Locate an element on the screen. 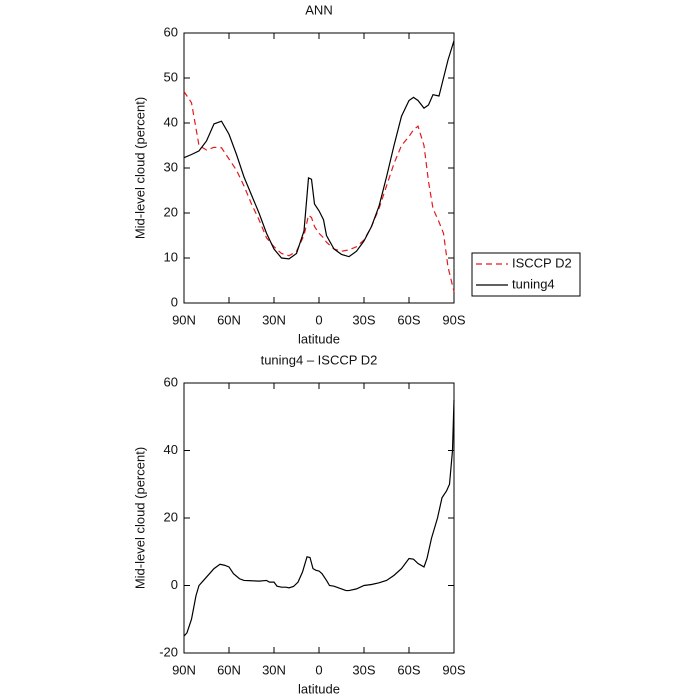 The width and height of the screenshot is (700, 700). y-tick-label: 30 is located at coordinates (171, 166).